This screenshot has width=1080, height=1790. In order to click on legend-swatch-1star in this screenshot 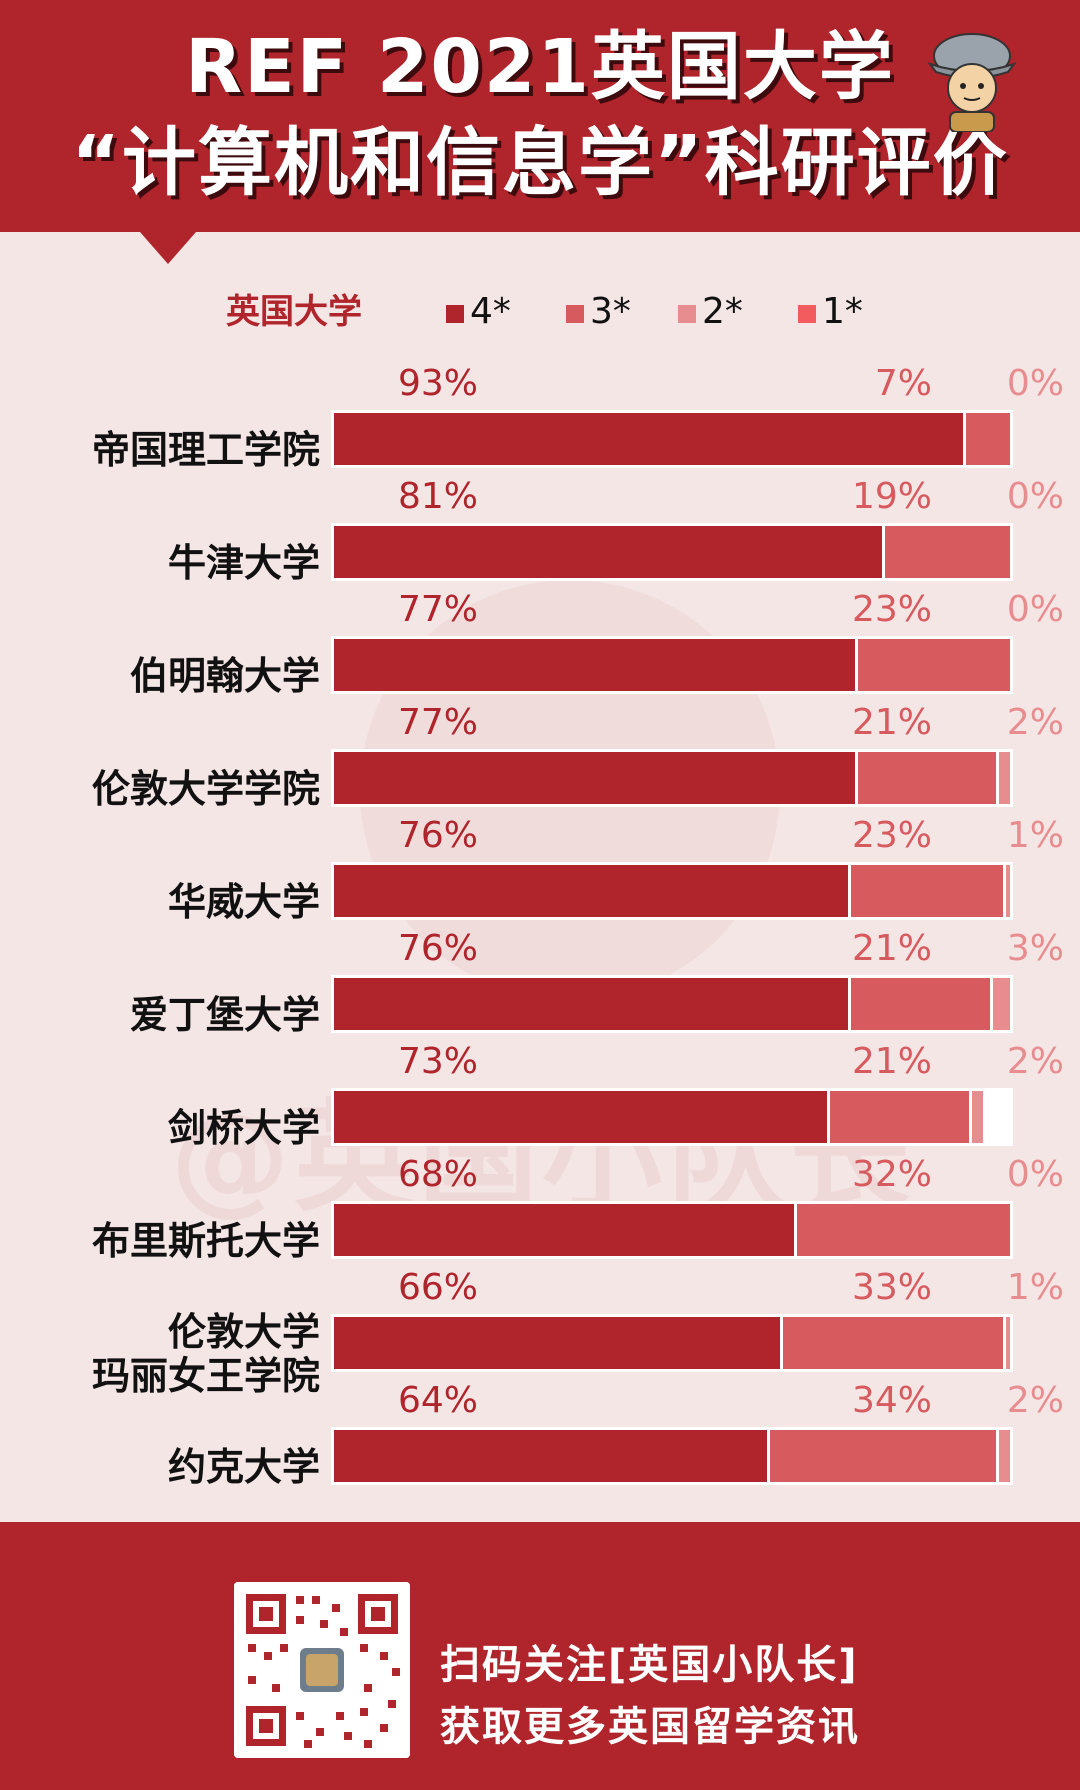, I will do `click(807, 314)`.